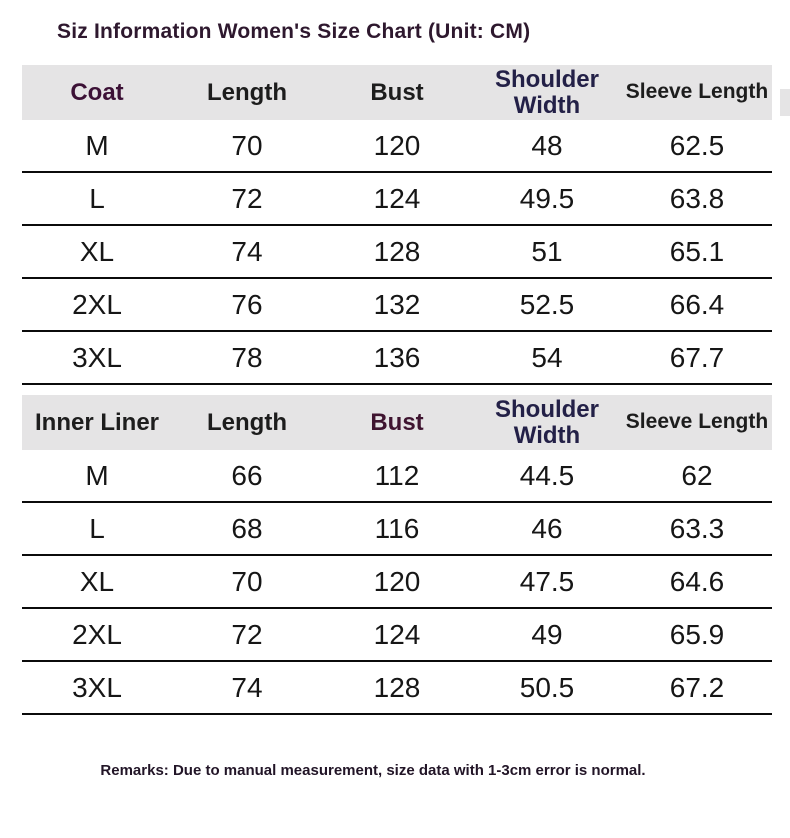 Image resolution: width=790 pixels, height=838 pixels. I want to click on measurement-cell: 52.5, so click(547, 304).